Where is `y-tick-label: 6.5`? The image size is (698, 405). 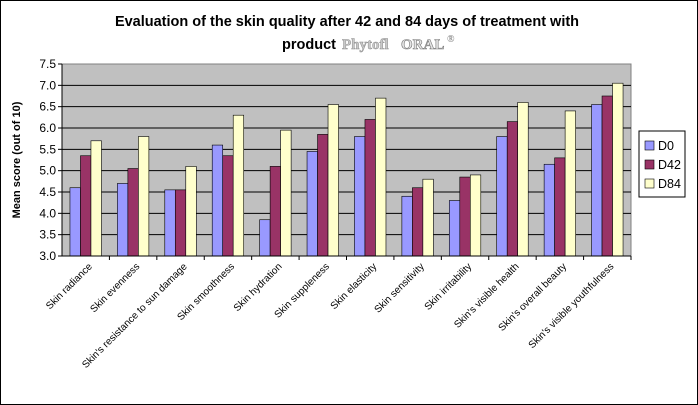 y-tick-label: 6.5 is located at coordinates (47, 107).